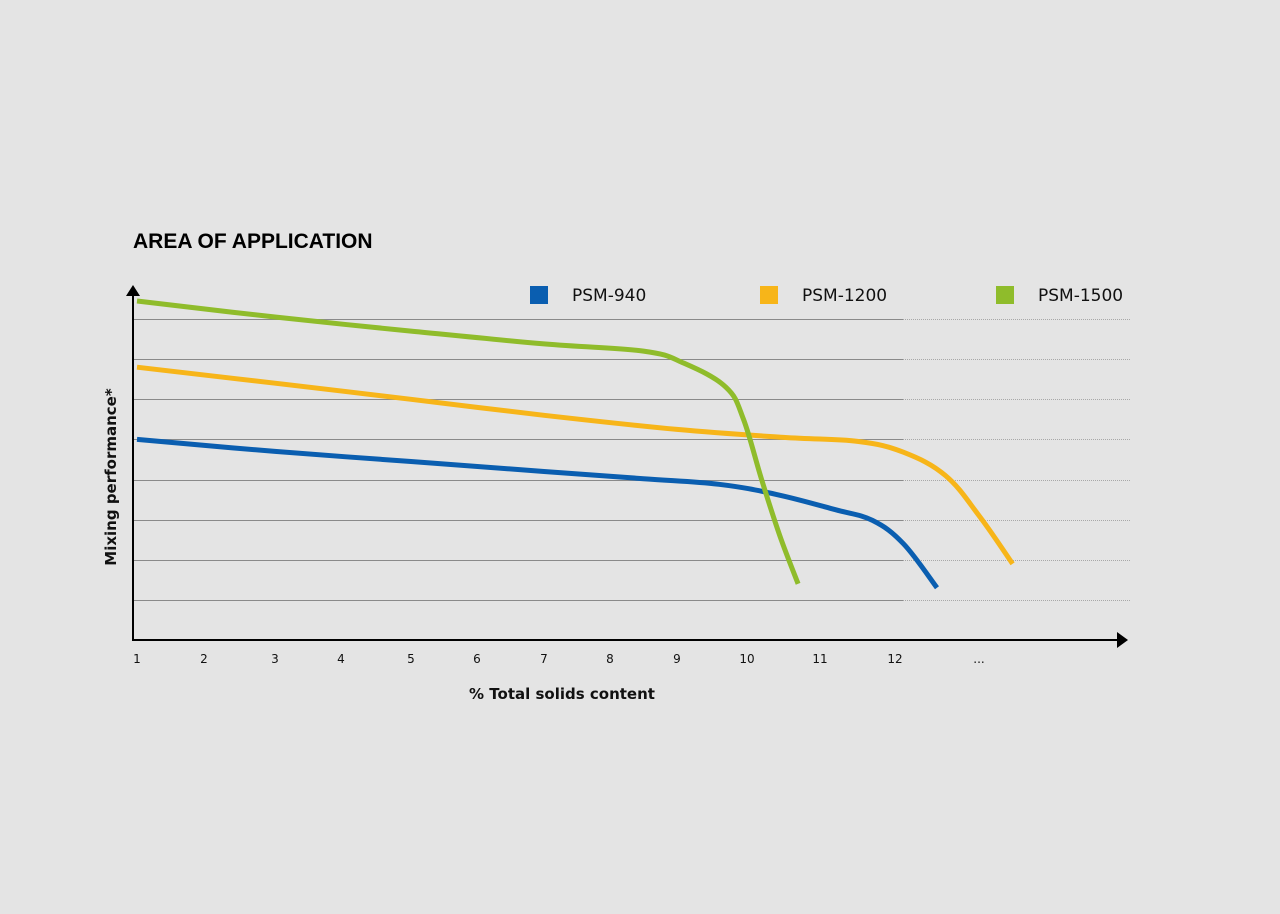 Image resolution: width=1280 pixels, height=914 pixels. Describe the element at coordinates (411, 659) in the screenshot. I see `x-tick-label: 5` at that location.